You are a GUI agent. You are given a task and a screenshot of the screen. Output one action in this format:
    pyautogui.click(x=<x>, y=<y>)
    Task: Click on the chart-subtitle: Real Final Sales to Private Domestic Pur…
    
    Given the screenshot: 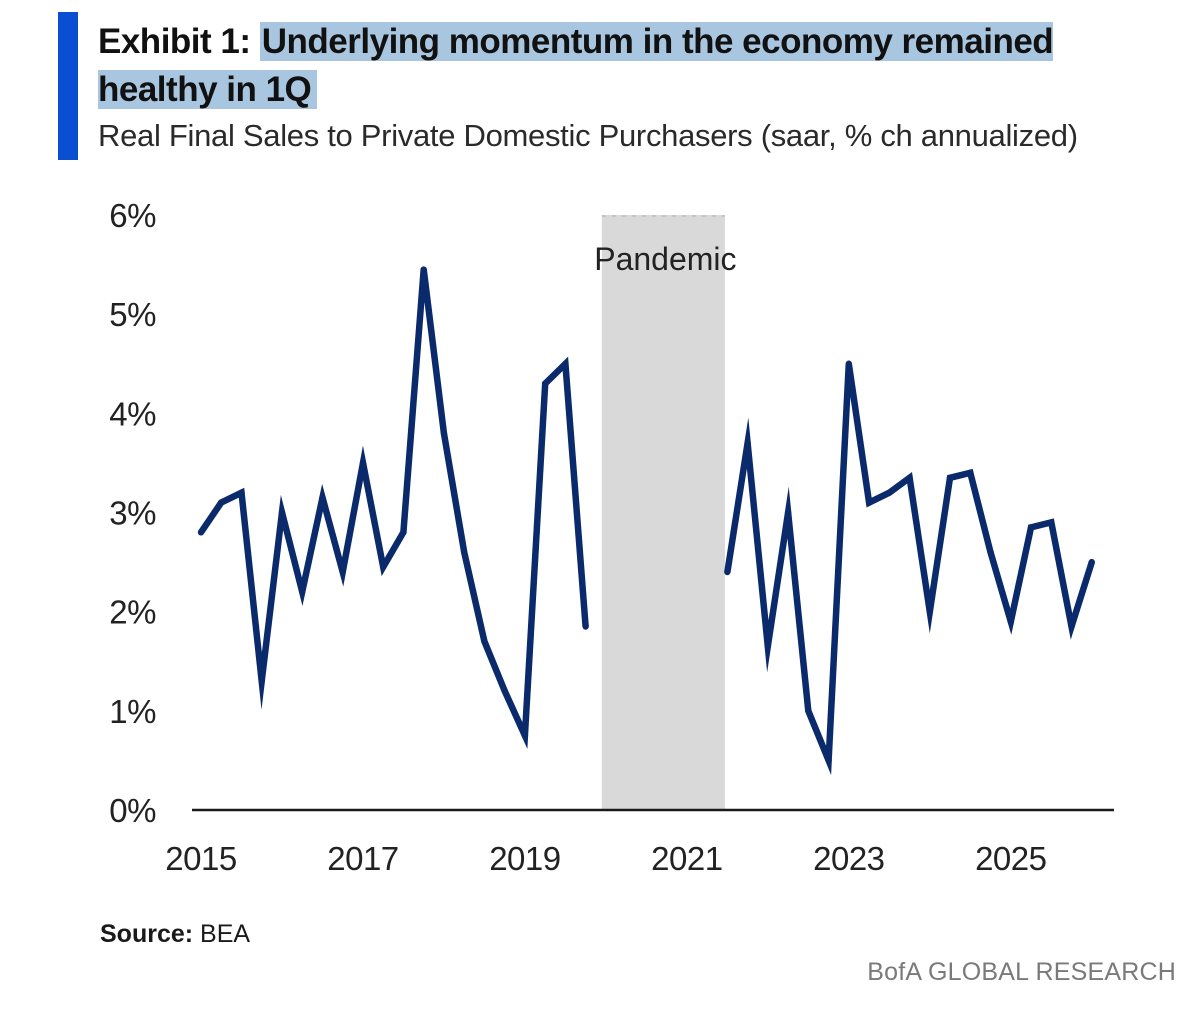 What is the action you would take?
    pyautogui.click(x=588, y=135)
    